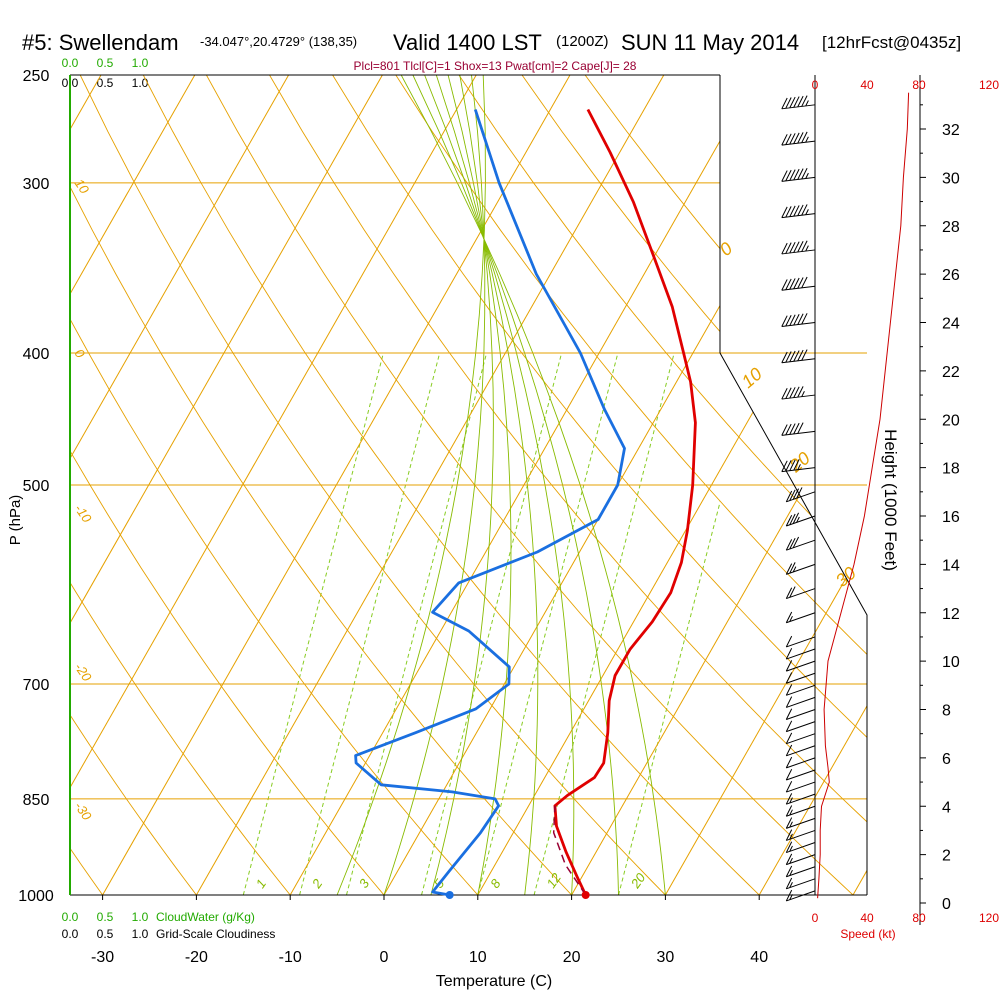 The width and height of the screenshot is (1000, 1000). What do you see at coordinates (710, 42) in the screenshot?
I see `valid-date: SUN 11 May 2014` at bounding box center [710, 42].